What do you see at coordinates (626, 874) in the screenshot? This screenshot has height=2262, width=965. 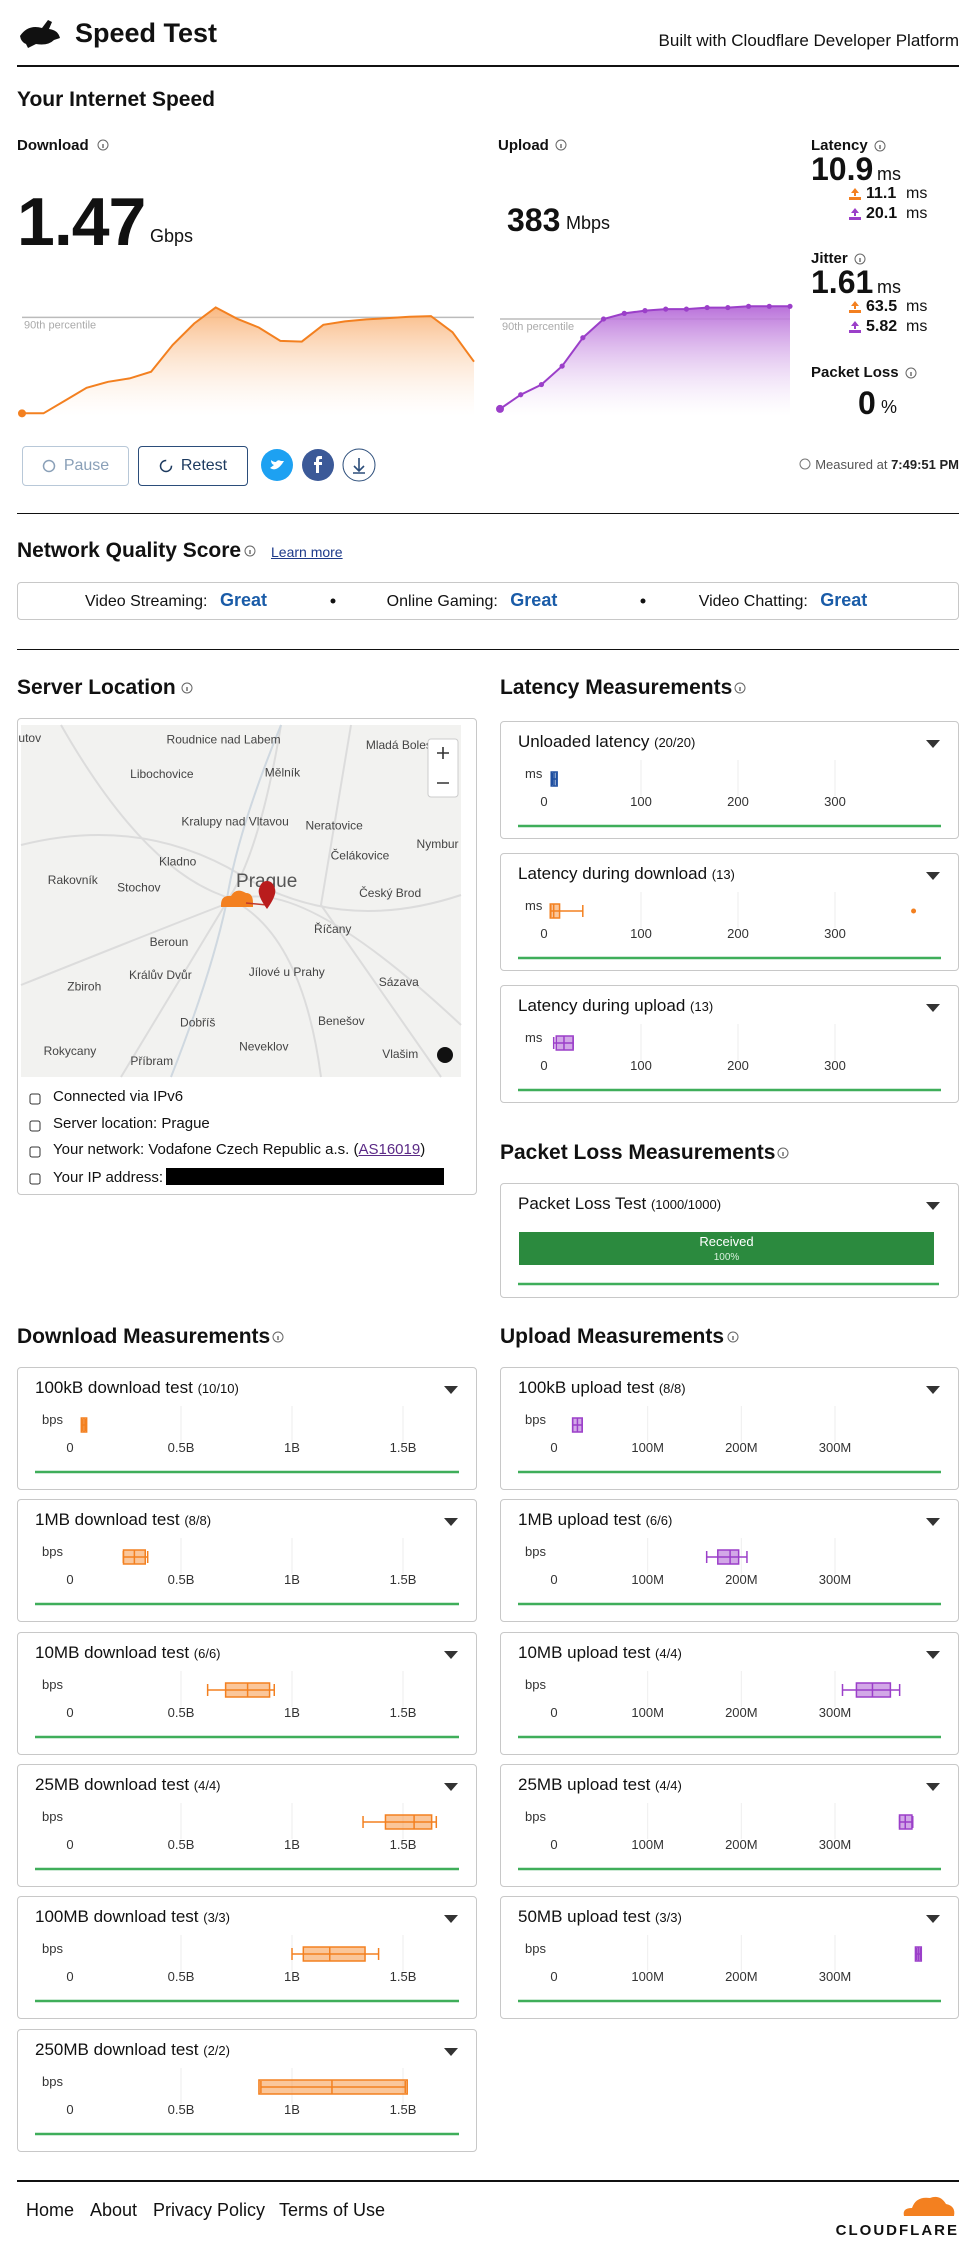 I see `card-title: Latency during download (13)` at bounding box center [626, 874].